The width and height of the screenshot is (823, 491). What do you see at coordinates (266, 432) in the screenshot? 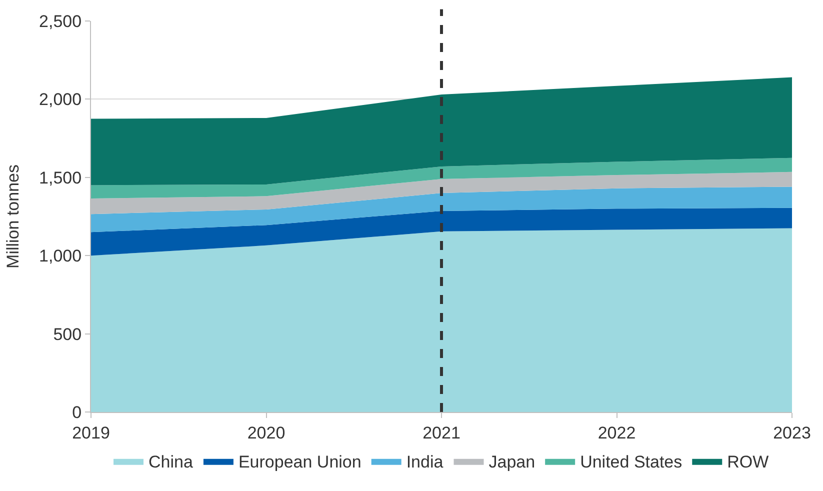
I see `x-tick-label: 2020` at bounding box center [266, 432].